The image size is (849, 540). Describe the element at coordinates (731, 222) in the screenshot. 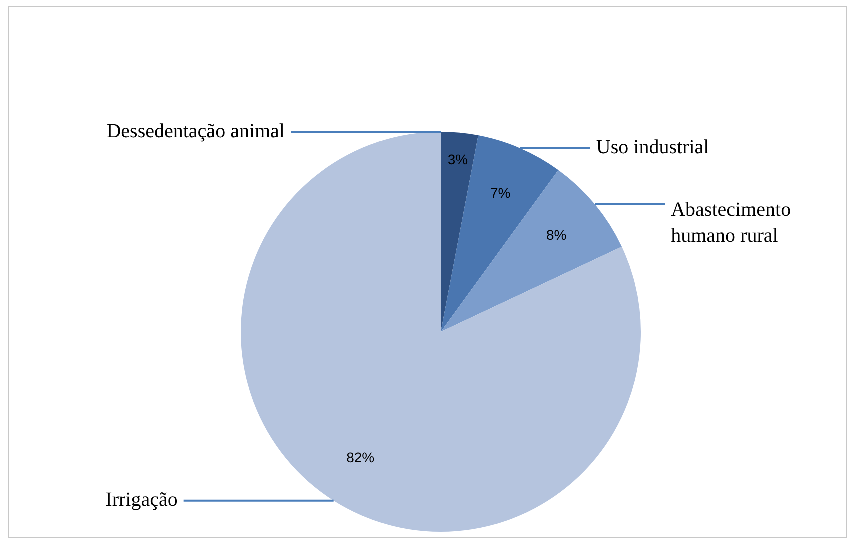

I see `slice-label: Abastecimento humano rural` at that location.